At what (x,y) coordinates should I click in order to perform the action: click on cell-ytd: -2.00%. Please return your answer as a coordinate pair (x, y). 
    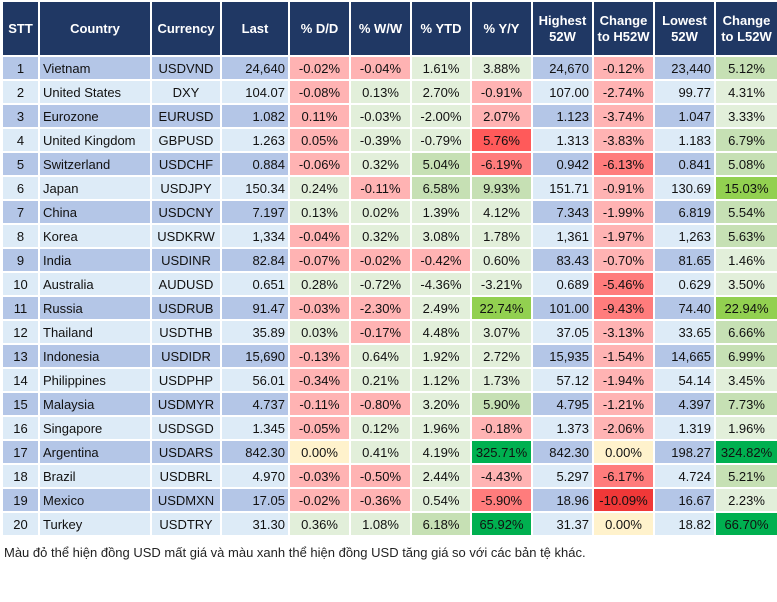
    Looking at the image, I should click on (441, 116).